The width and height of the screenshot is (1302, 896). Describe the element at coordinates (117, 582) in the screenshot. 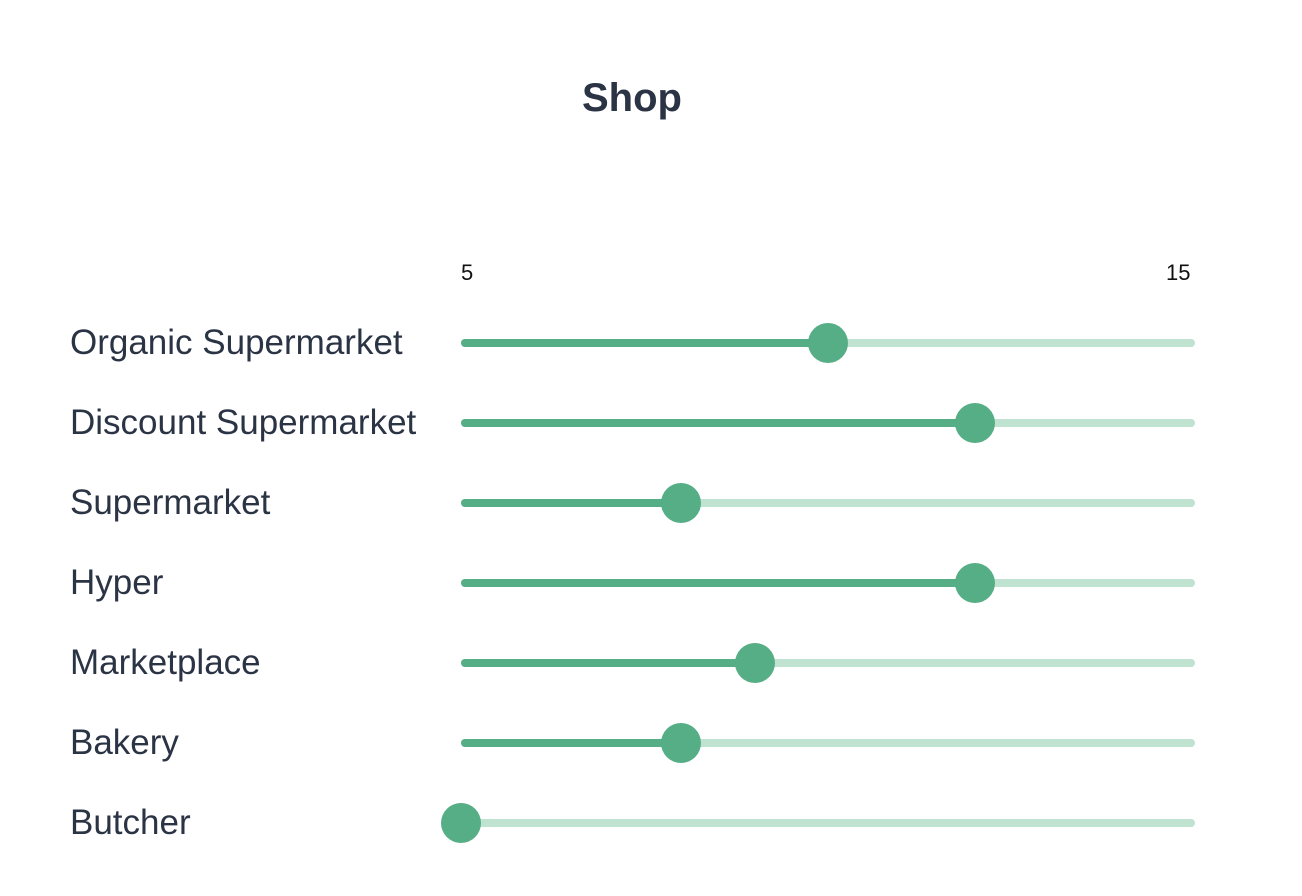

I see `slider-label: Hyper` at that location.